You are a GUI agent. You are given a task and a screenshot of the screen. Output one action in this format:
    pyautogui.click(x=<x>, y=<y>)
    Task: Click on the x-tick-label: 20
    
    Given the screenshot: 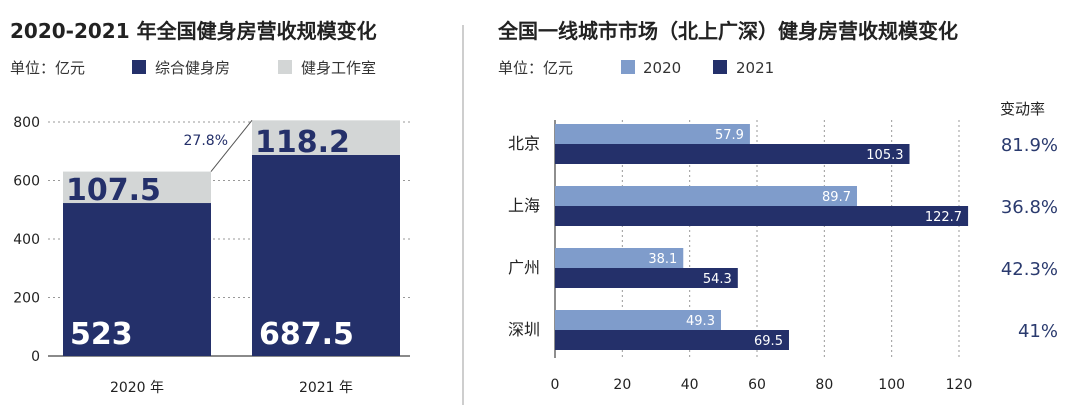 What is the action you would take?
    pyautogui.click(x=622, y=385)
    